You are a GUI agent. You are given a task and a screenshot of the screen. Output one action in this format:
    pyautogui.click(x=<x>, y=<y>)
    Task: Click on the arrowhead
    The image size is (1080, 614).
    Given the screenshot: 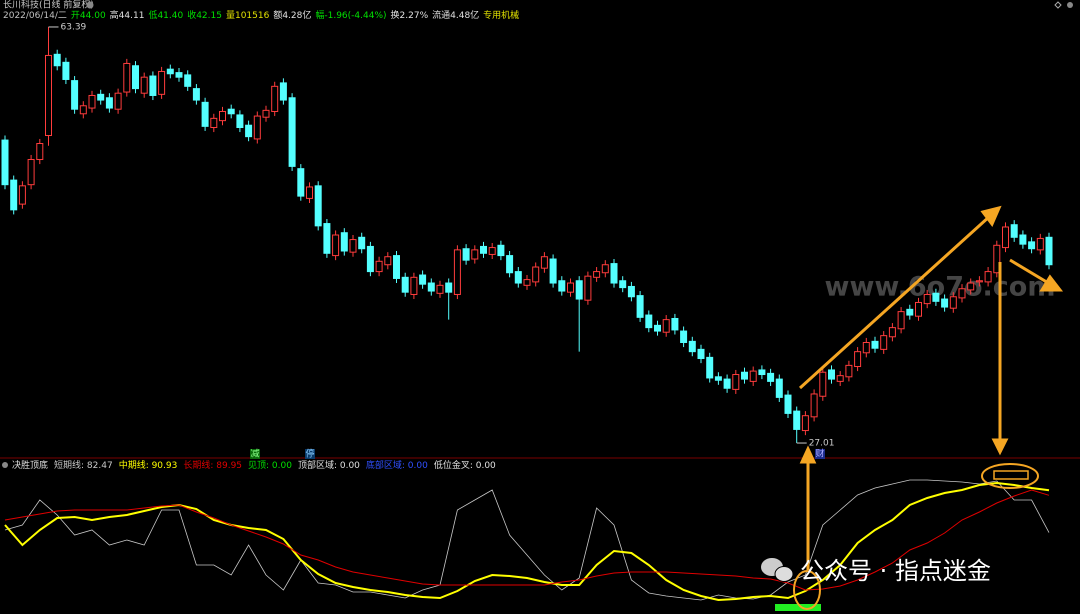 What is the action you would take?
    pyautogui.click(x=991, y=216)
    